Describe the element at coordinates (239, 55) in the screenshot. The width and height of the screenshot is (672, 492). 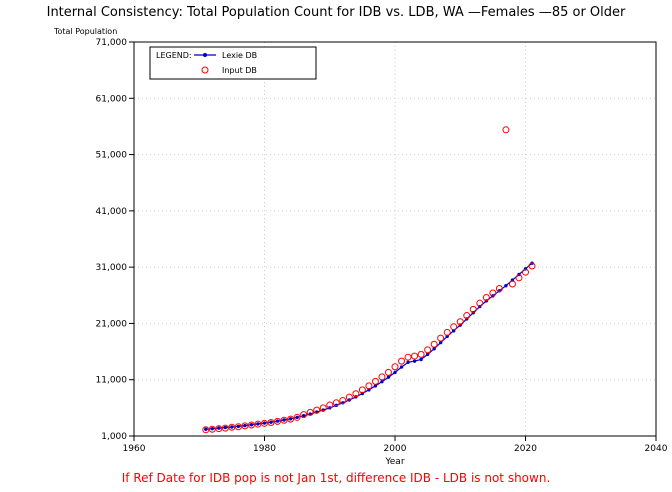
I see `legend-label: Lexie DB` at that location.